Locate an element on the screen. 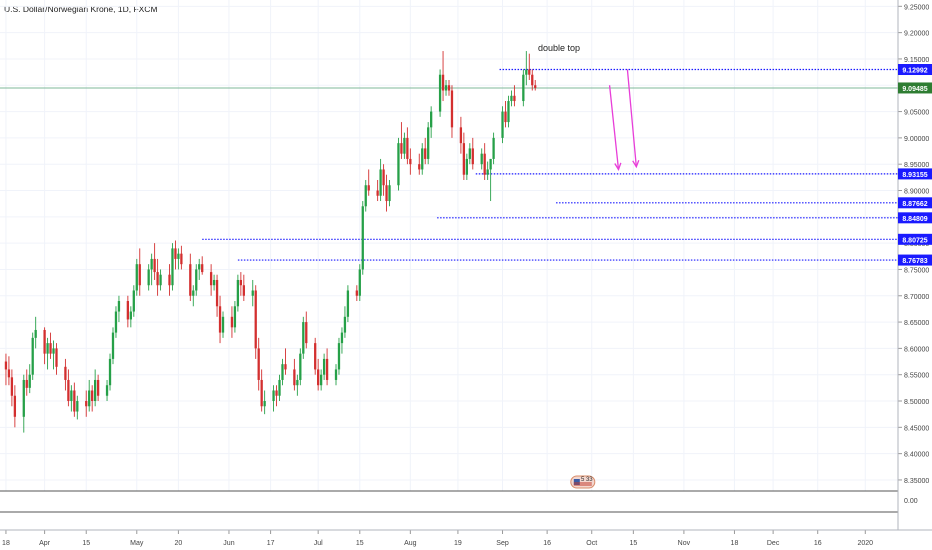  economic-event-flag-icon: 5 33 is located at coordinates (583, 482).